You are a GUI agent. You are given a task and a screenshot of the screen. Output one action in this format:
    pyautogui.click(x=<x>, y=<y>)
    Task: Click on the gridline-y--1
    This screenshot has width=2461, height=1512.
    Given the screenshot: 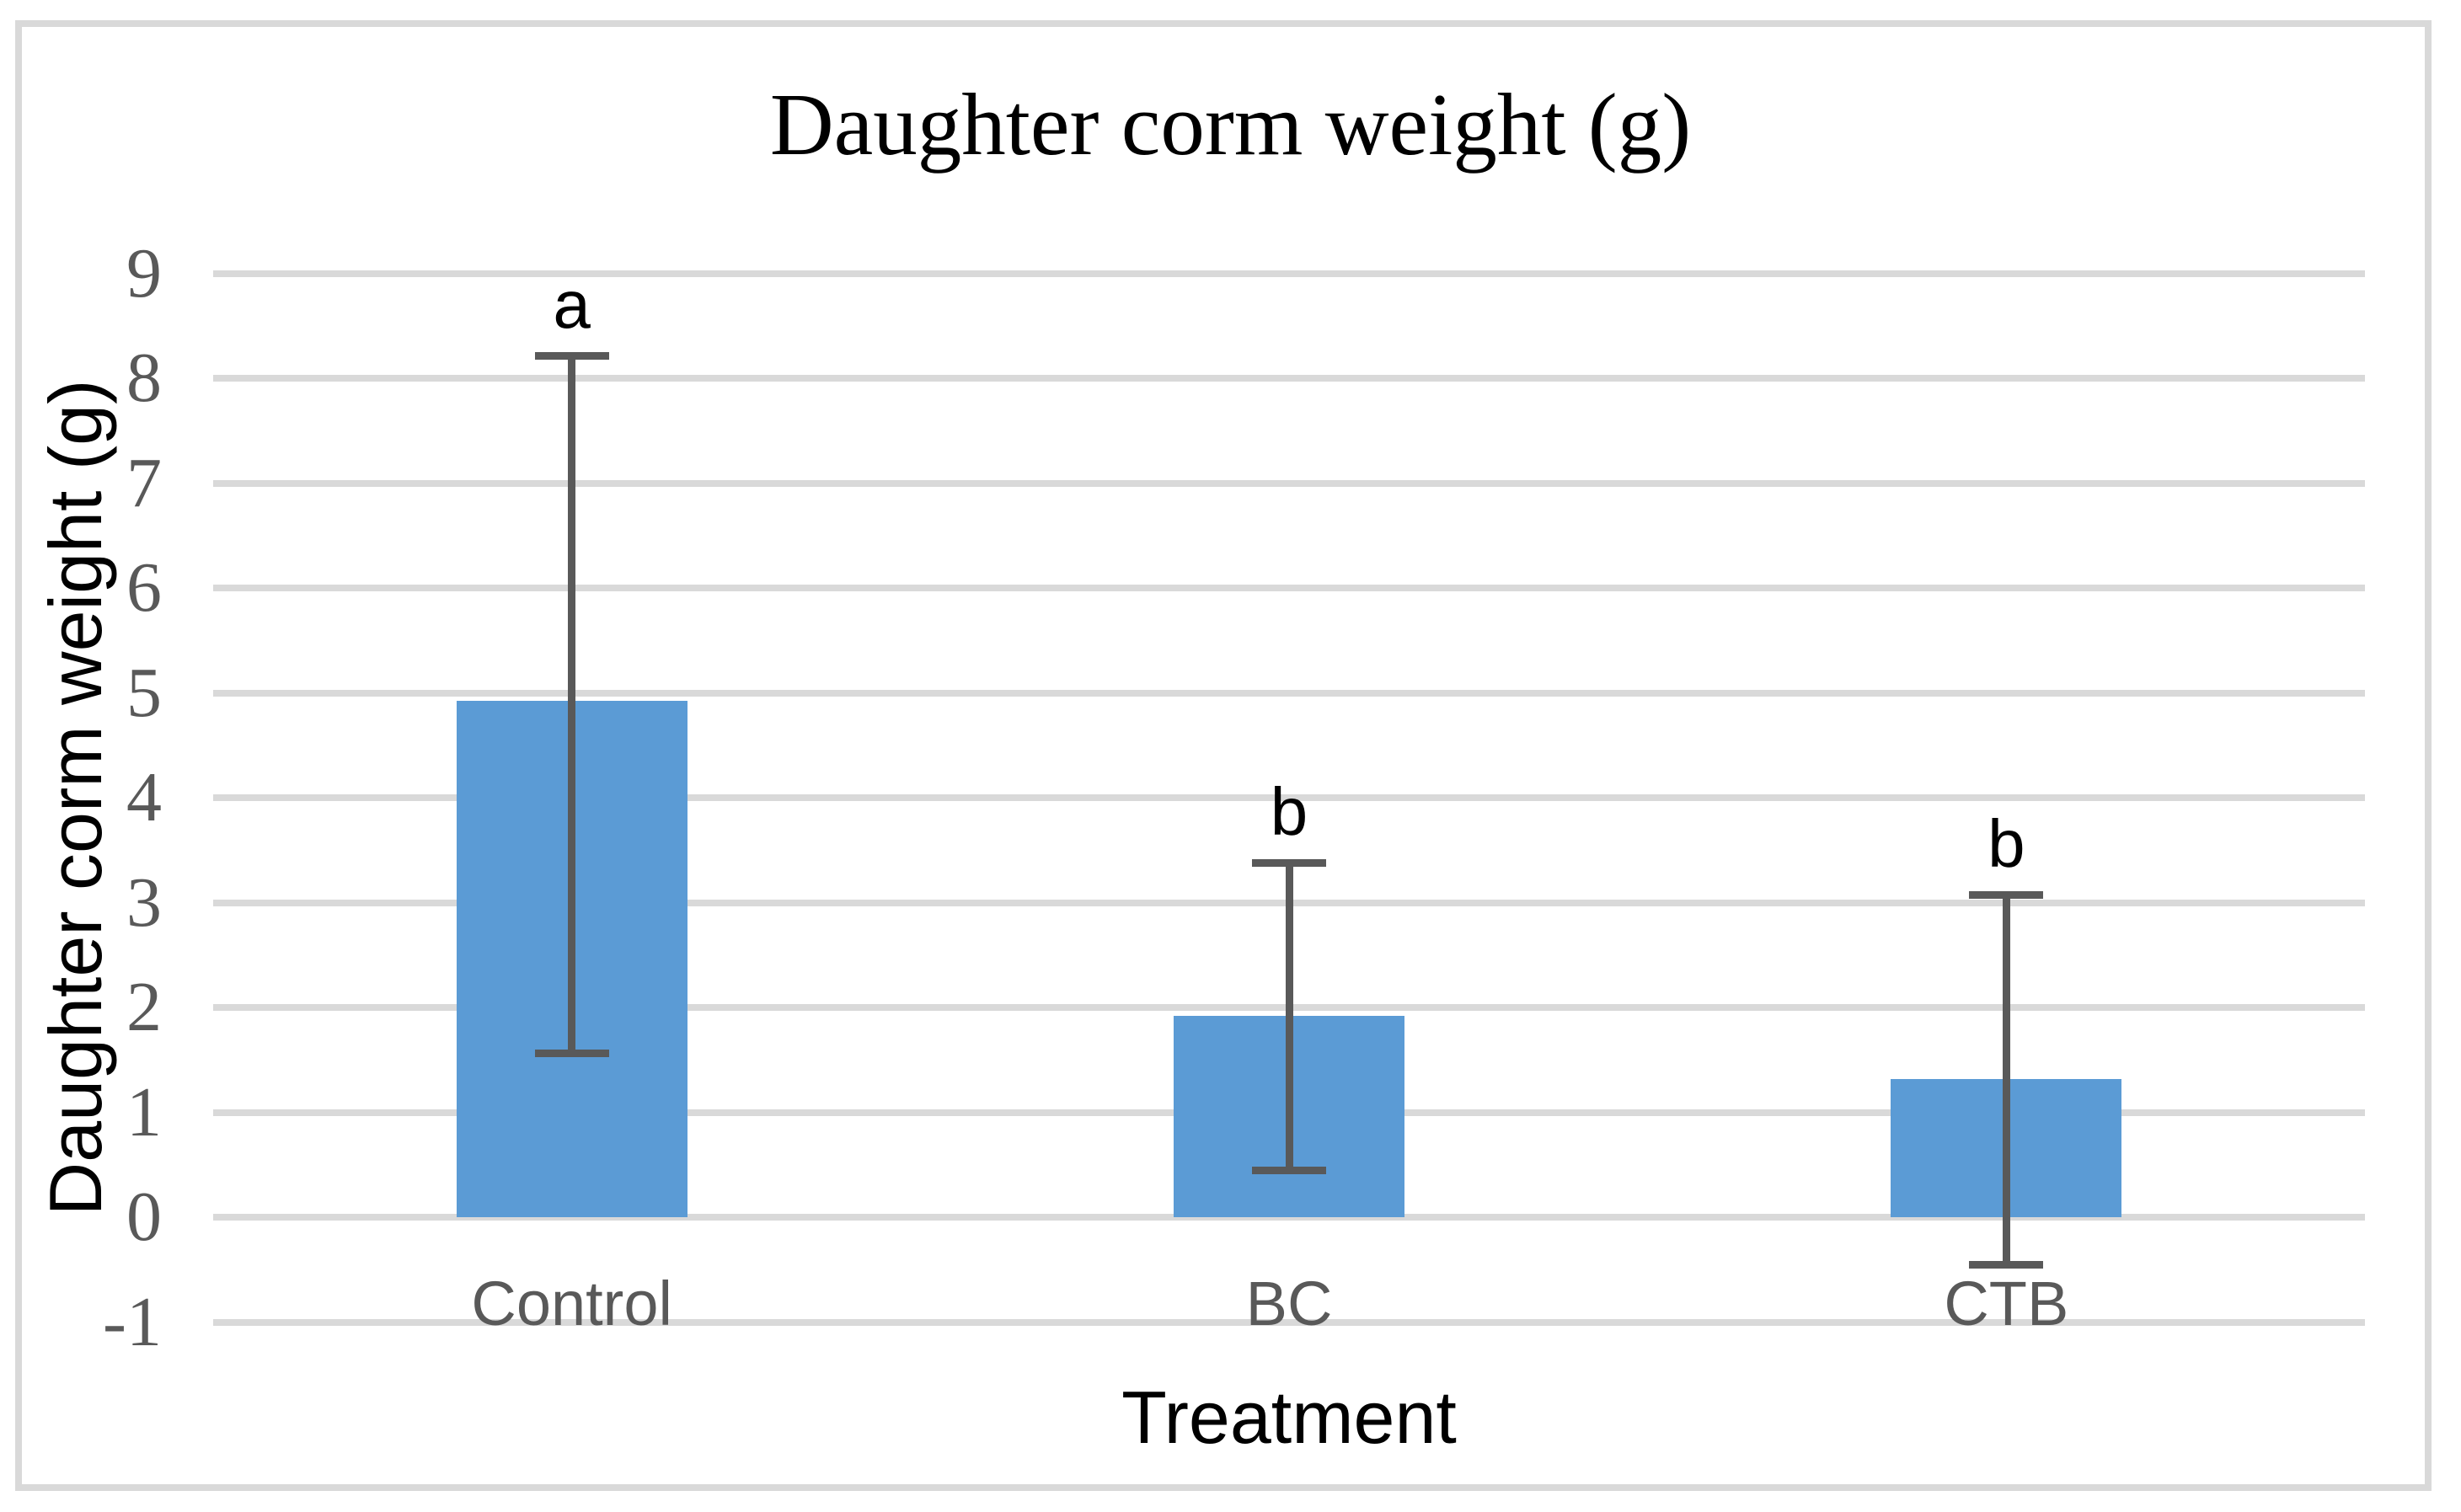 What is the action you would take?
    pyautogui.click(x=1289, y=1322)
    